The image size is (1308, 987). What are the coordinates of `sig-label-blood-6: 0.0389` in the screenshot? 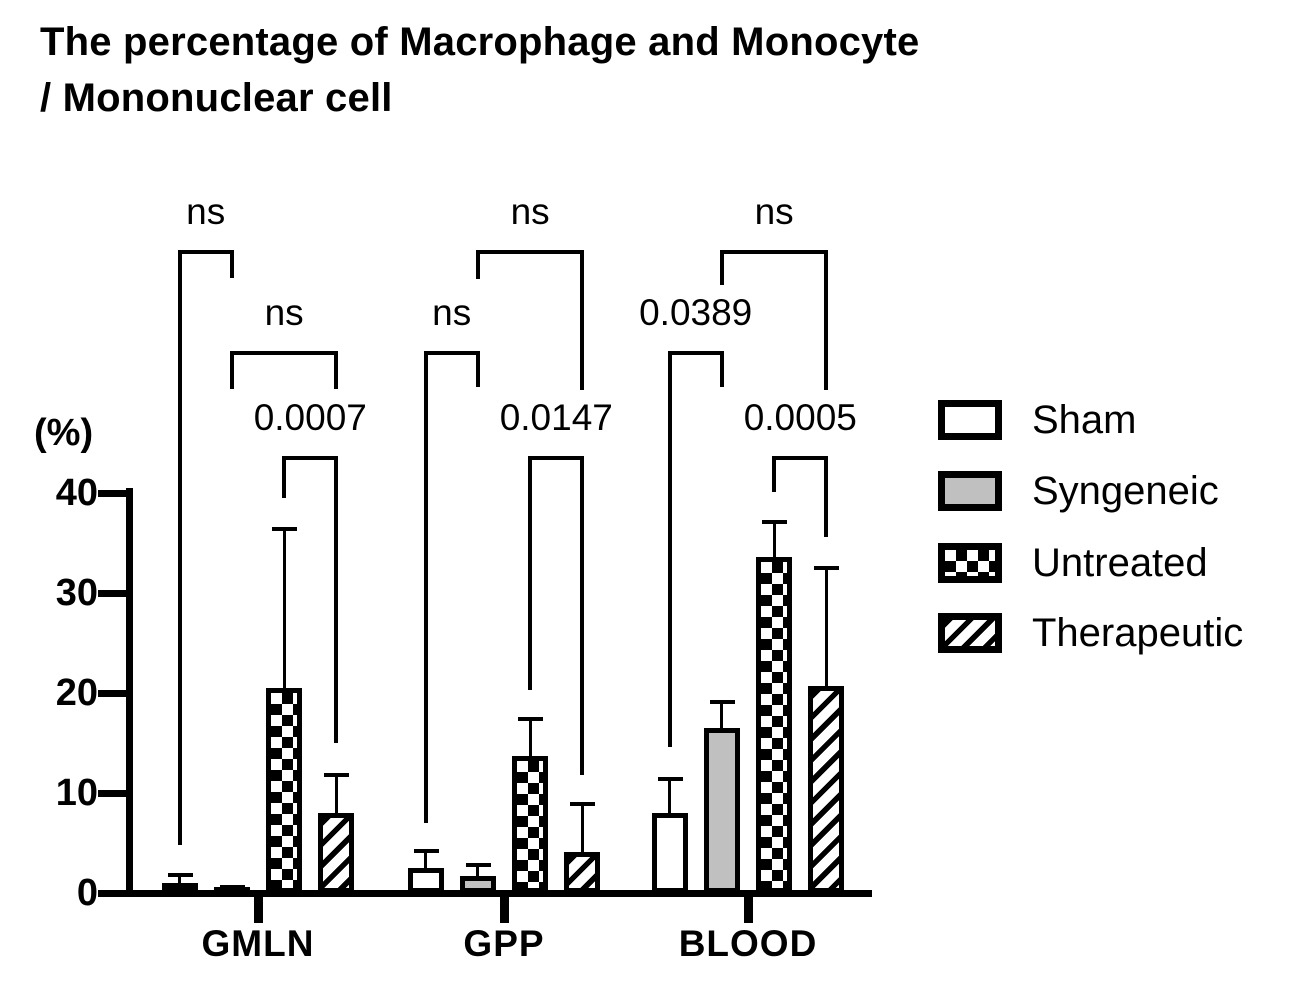 It's located at (696, 312).